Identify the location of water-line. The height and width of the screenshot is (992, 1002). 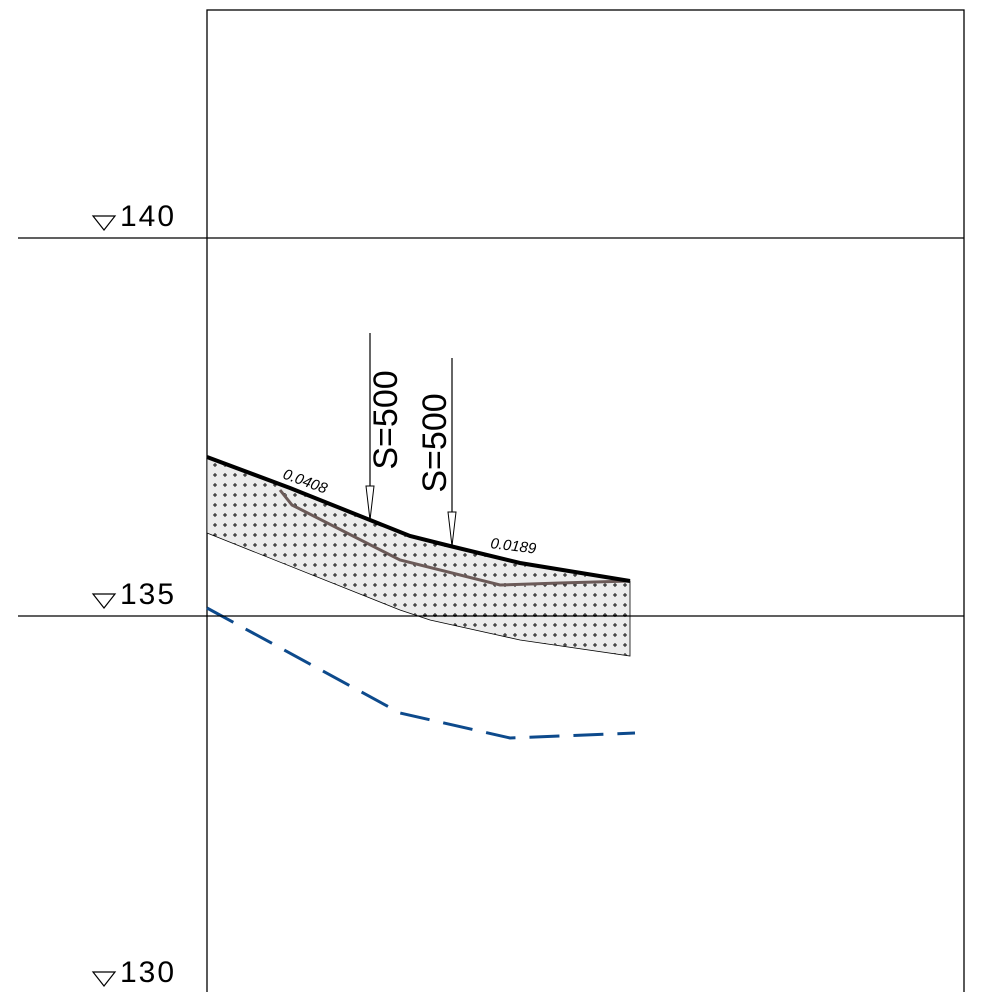
(421, 673).